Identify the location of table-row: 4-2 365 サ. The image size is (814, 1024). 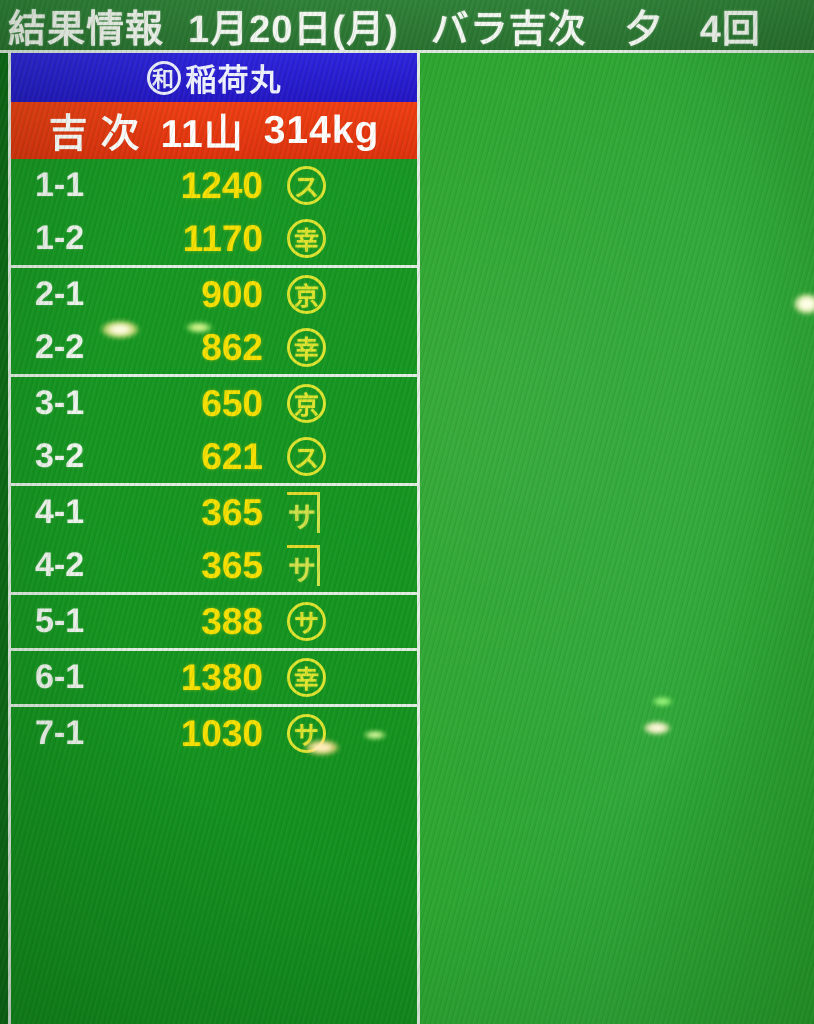
(214, 565).